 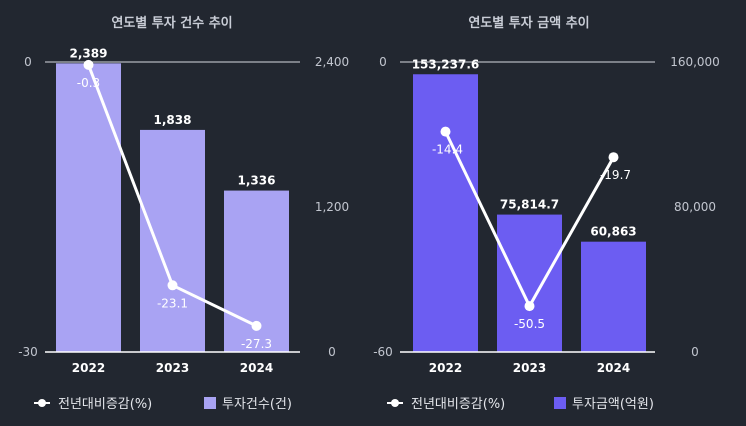 What do you see at coordinates (447, 150) in the screenshot?
I see `amount-line-value-label: -14.4` at bounding box center [447, 150].